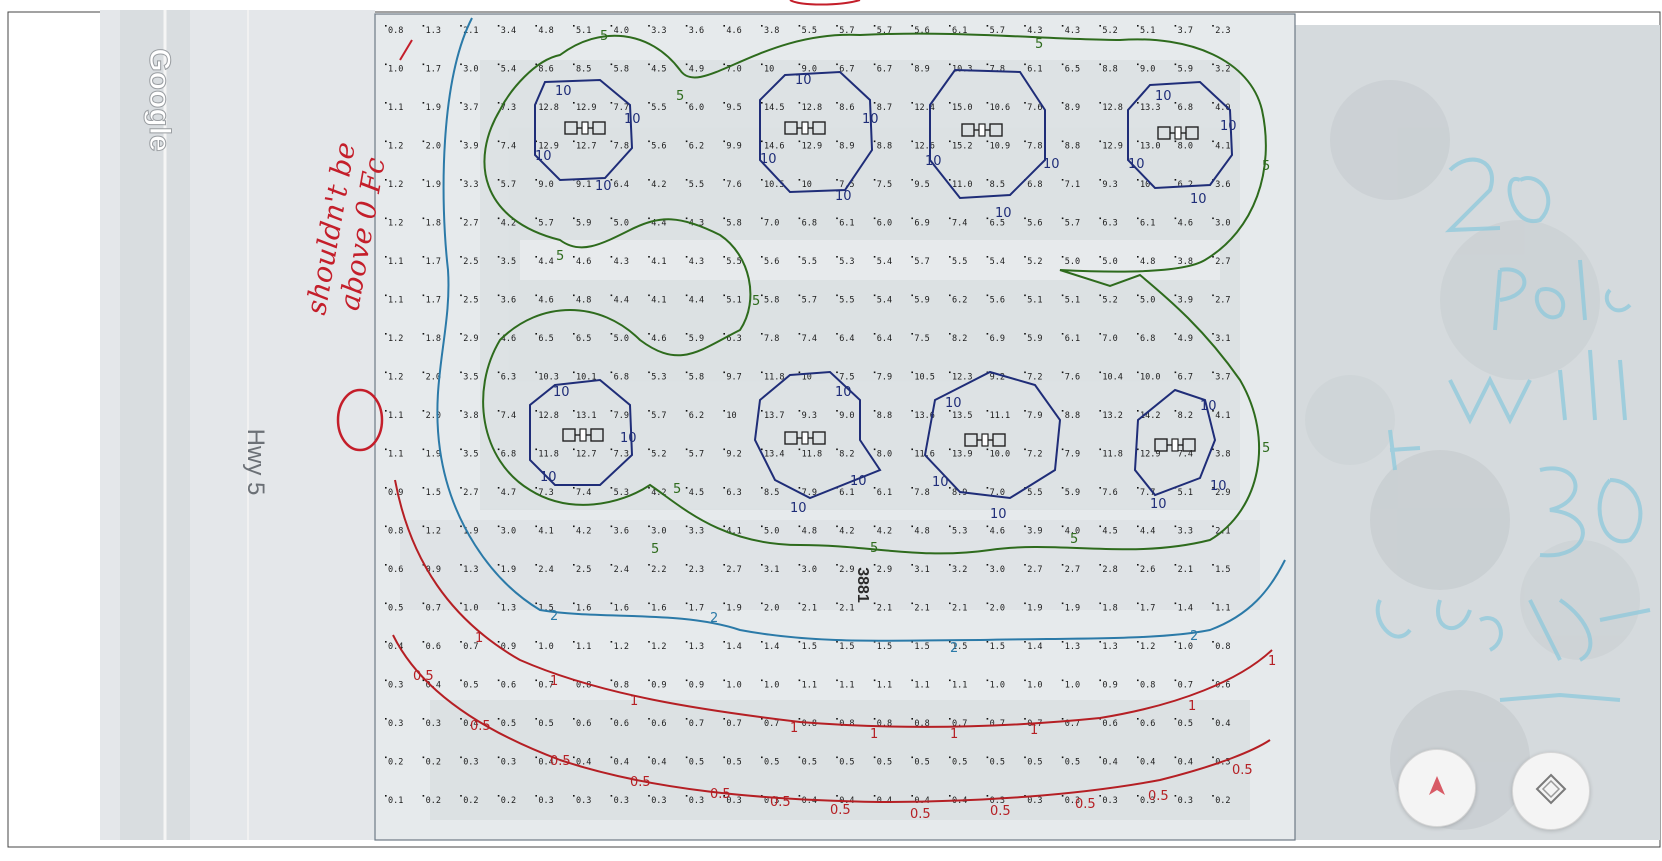 Image resolution: width=1662 pixels, height=861 pixels. Describe the element at coordinates (846, 185) in the screenshot. I see `grid-value: 7.5` at that location.